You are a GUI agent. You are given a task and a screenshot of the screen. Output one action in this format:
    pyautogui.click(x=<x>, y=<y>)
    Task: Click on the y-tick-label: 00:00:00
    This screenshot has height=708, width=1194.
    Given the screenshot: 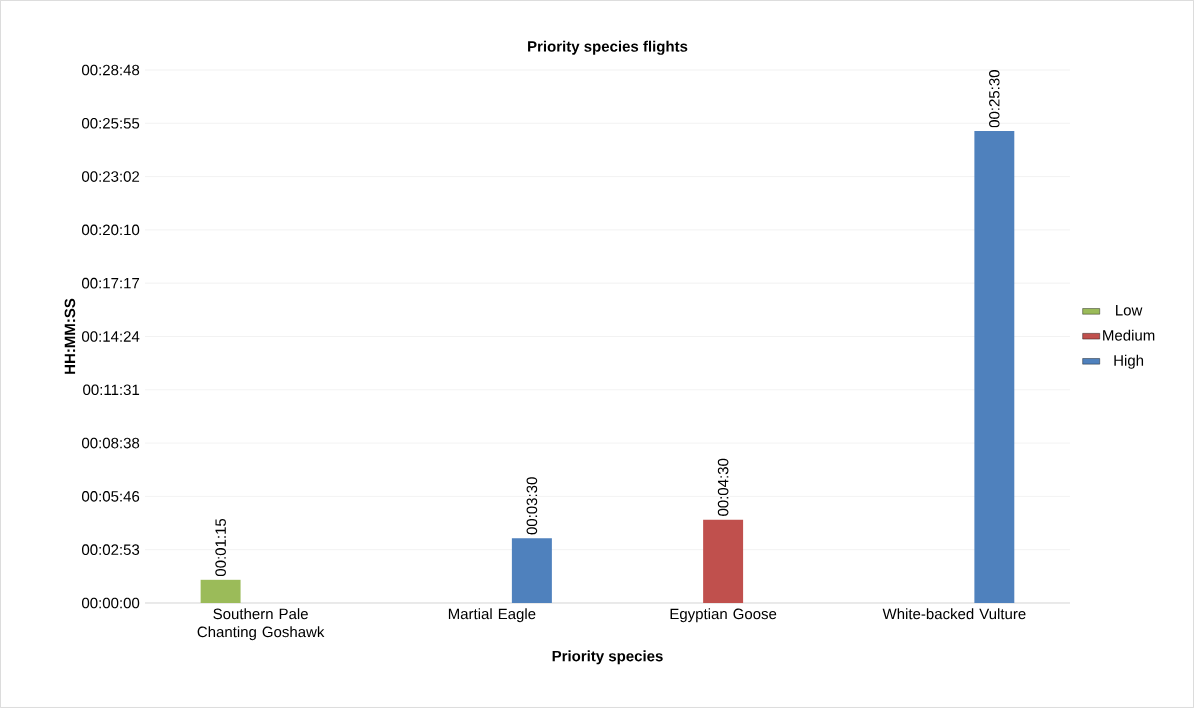 What is the action you would take?
    pyautogui.click(x=111, y=603)
    